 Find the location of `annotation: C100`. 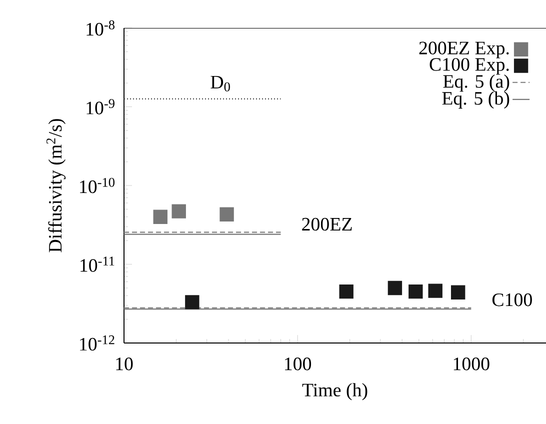

annotation: C100 is located at coordinates (512, 299).